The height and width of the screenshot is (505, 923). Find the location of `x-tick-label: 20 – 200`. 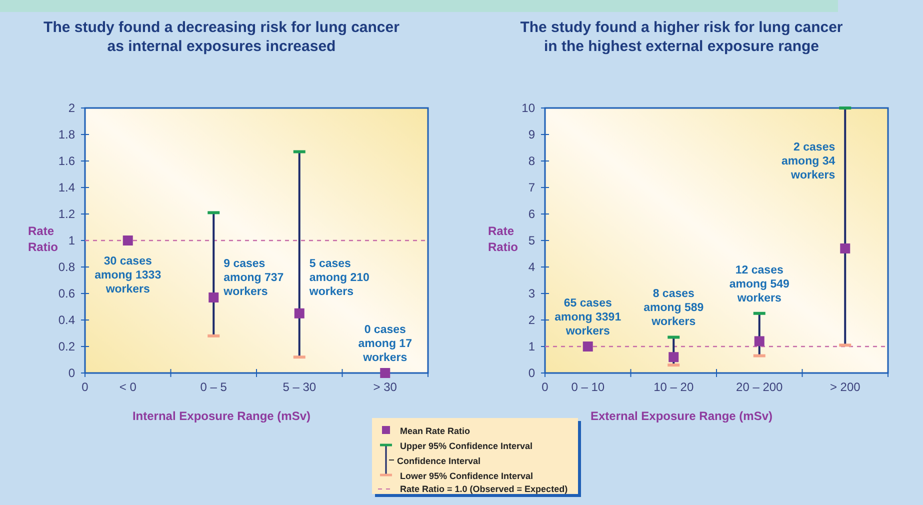

x-tick-label: 20 – 200 is located at coordinates (760, 387).